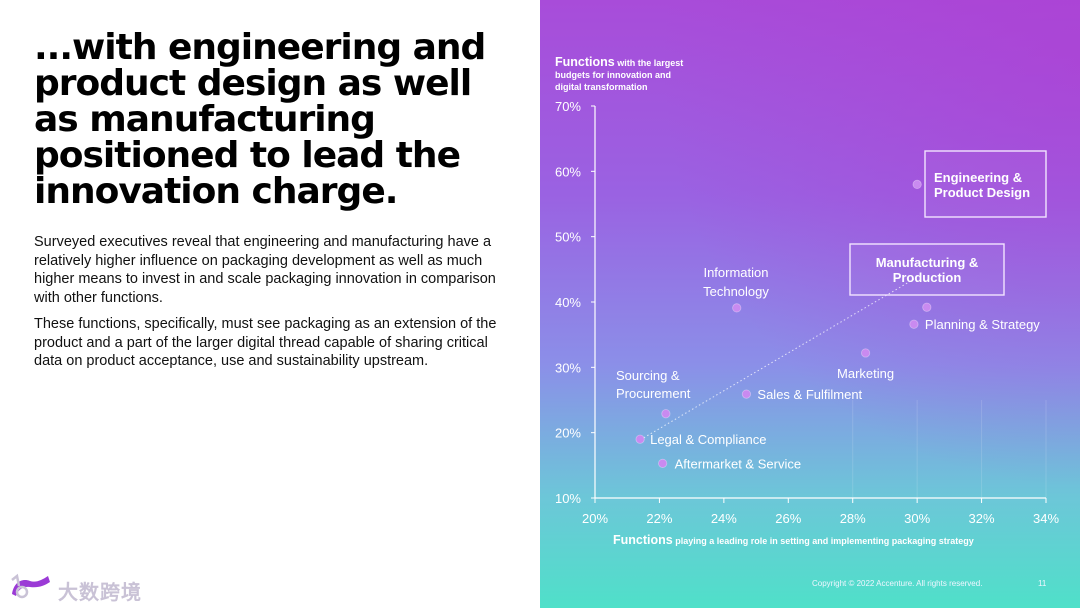  What do you see at coordinates (724, 518) in the screenshot?
I see `x-tick-label-24: 24%` at bounding box center [724, 518].